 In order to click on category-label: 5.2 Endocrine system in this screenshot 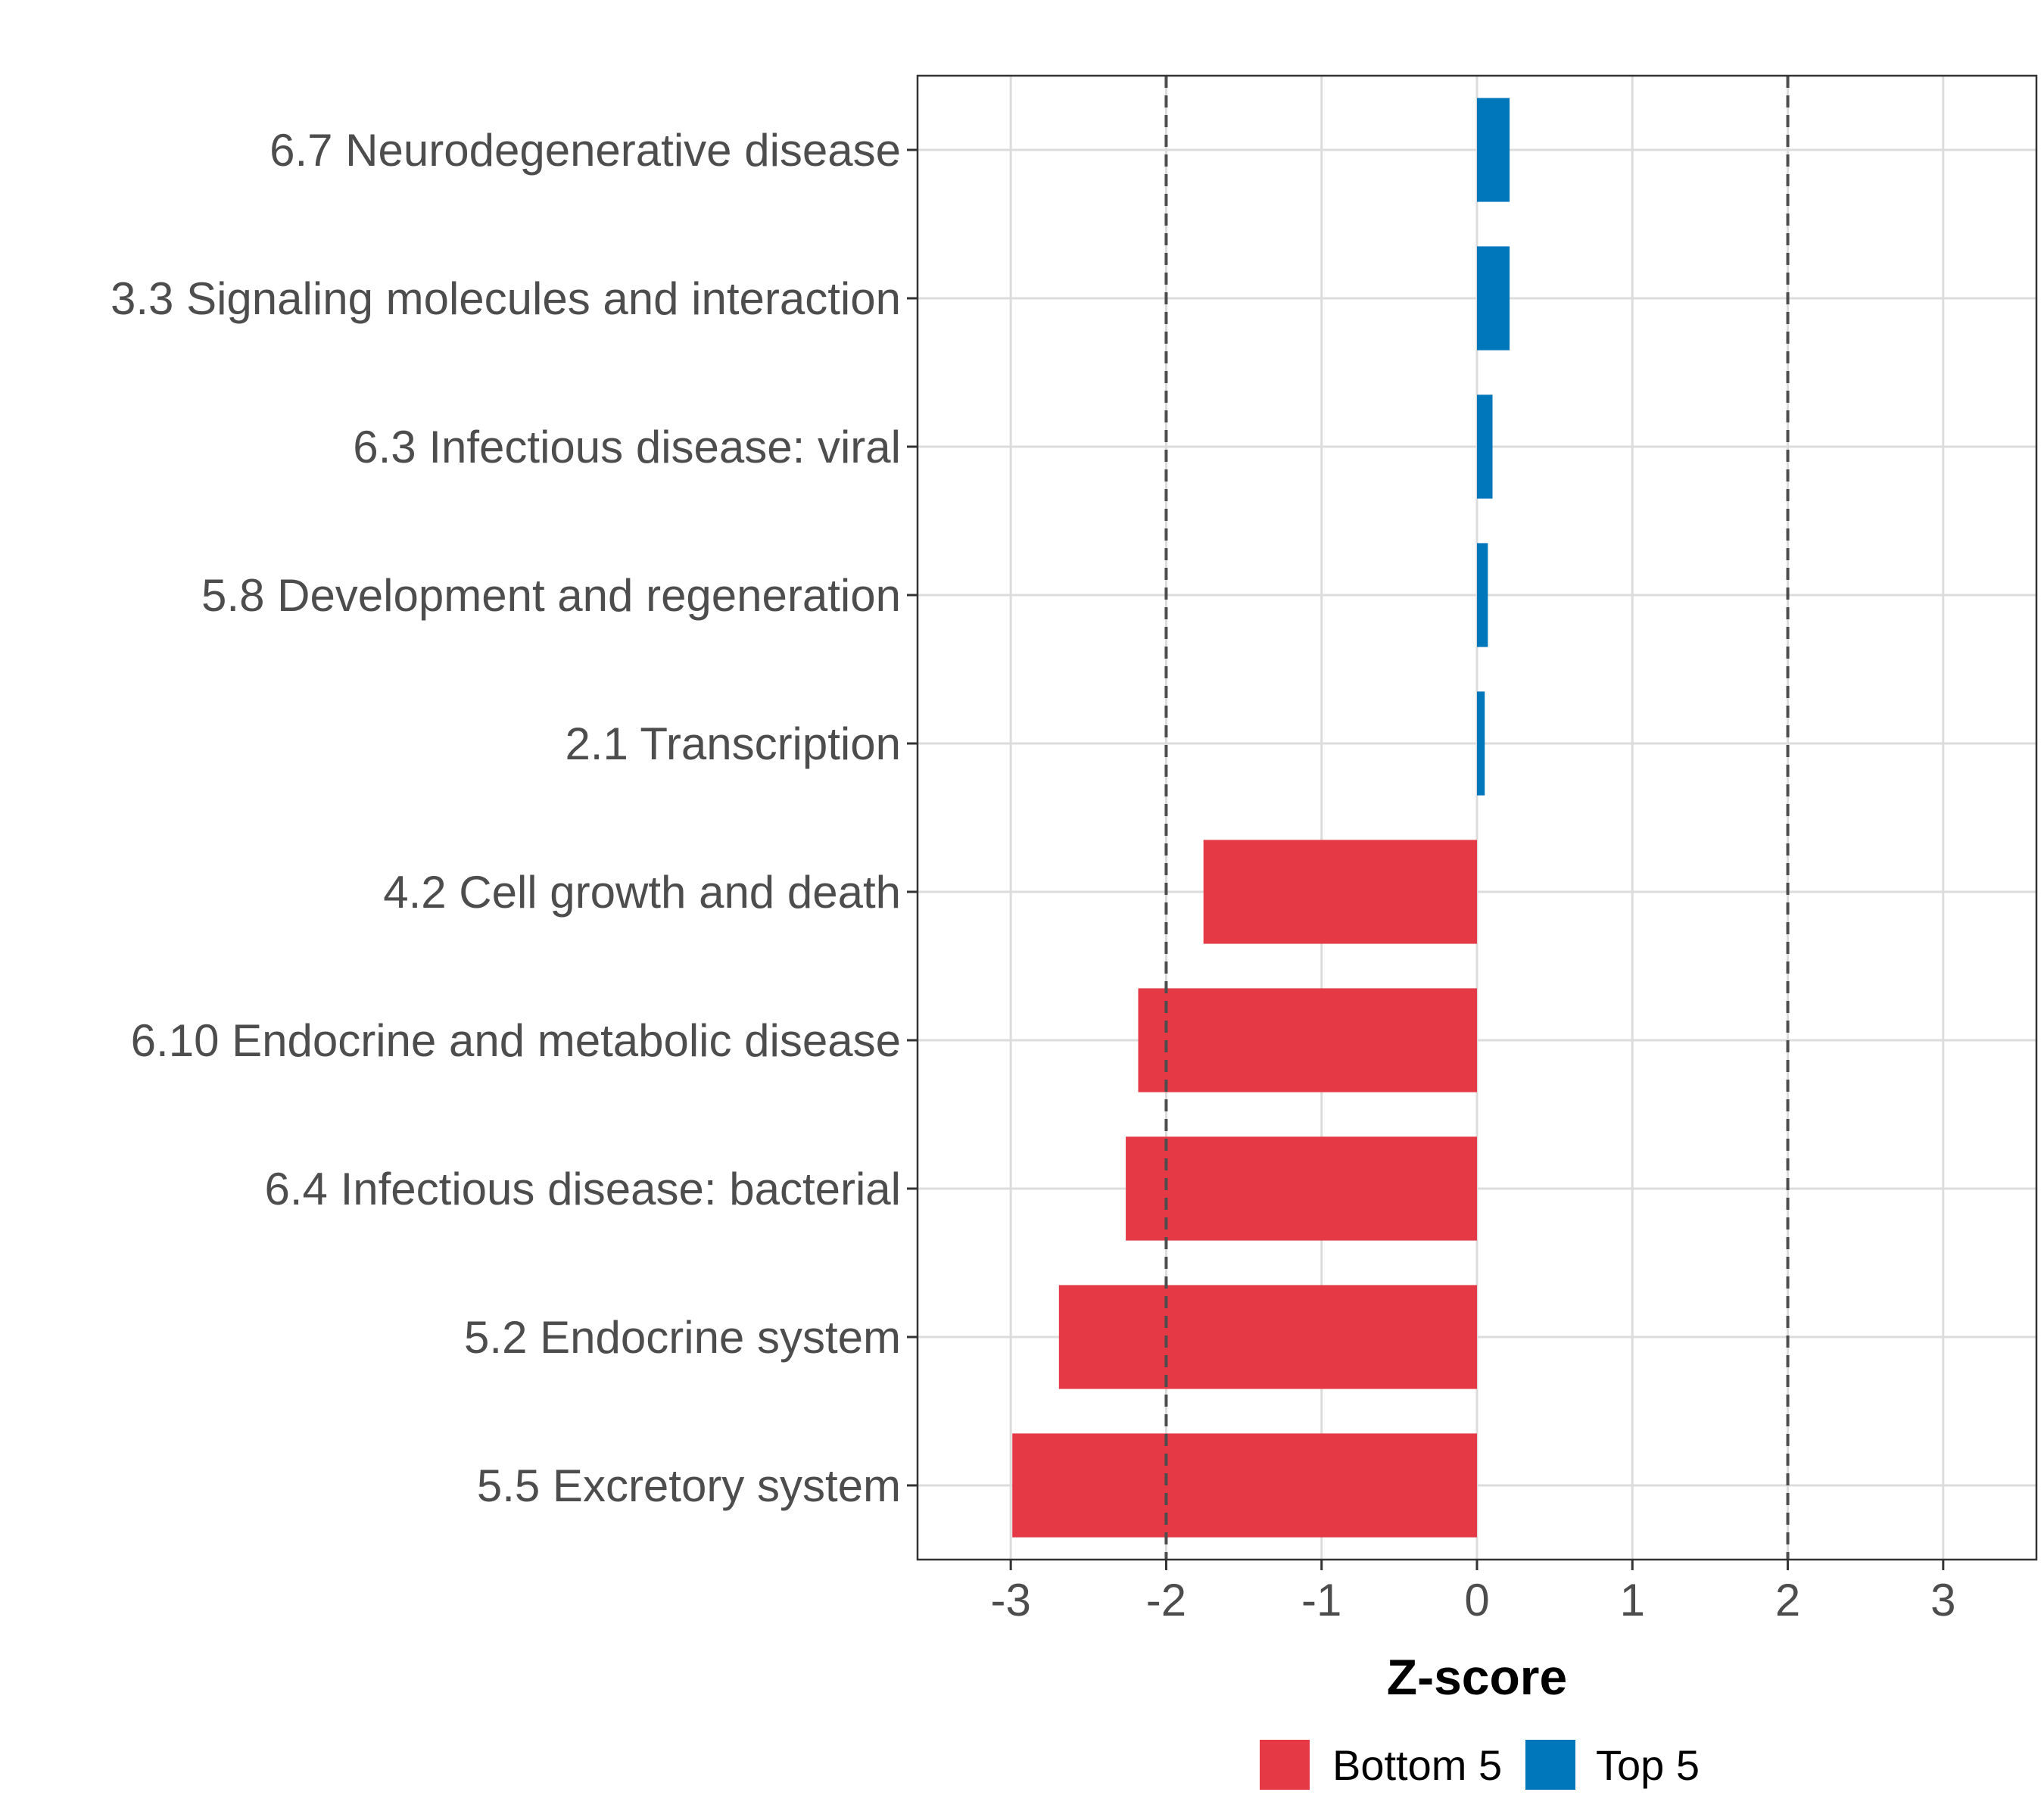, I will do `click(682, 1337)`.